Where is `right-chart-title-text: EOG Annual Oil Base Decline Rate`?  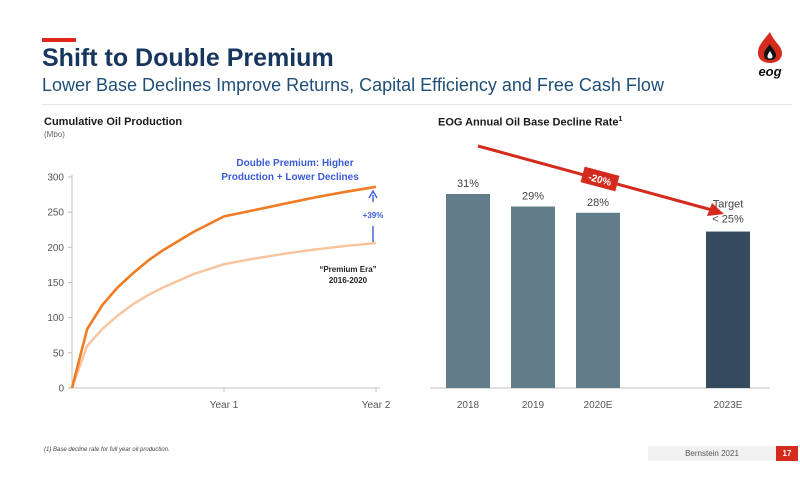
right-chart-title-text: EOG Annual Oil Base Decline Rate is located at coordinates (528, 122).